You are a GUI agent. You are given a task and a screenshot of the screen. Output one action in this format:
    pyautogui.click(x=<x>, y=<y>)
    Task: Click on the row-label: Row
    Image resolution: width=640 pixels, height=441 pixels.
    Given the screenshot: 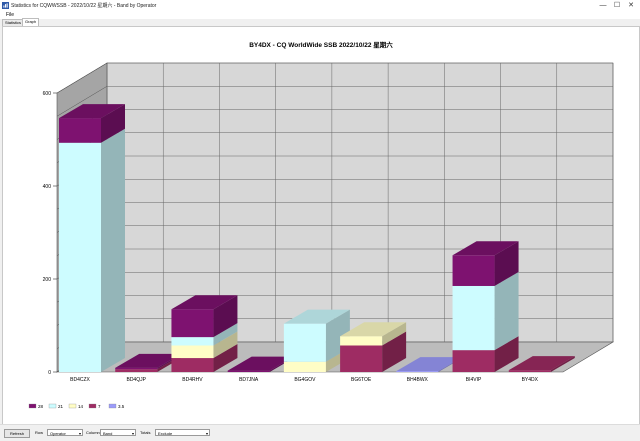 What is the action you would take?
    pyautogui.click(x=39, y=432)
    